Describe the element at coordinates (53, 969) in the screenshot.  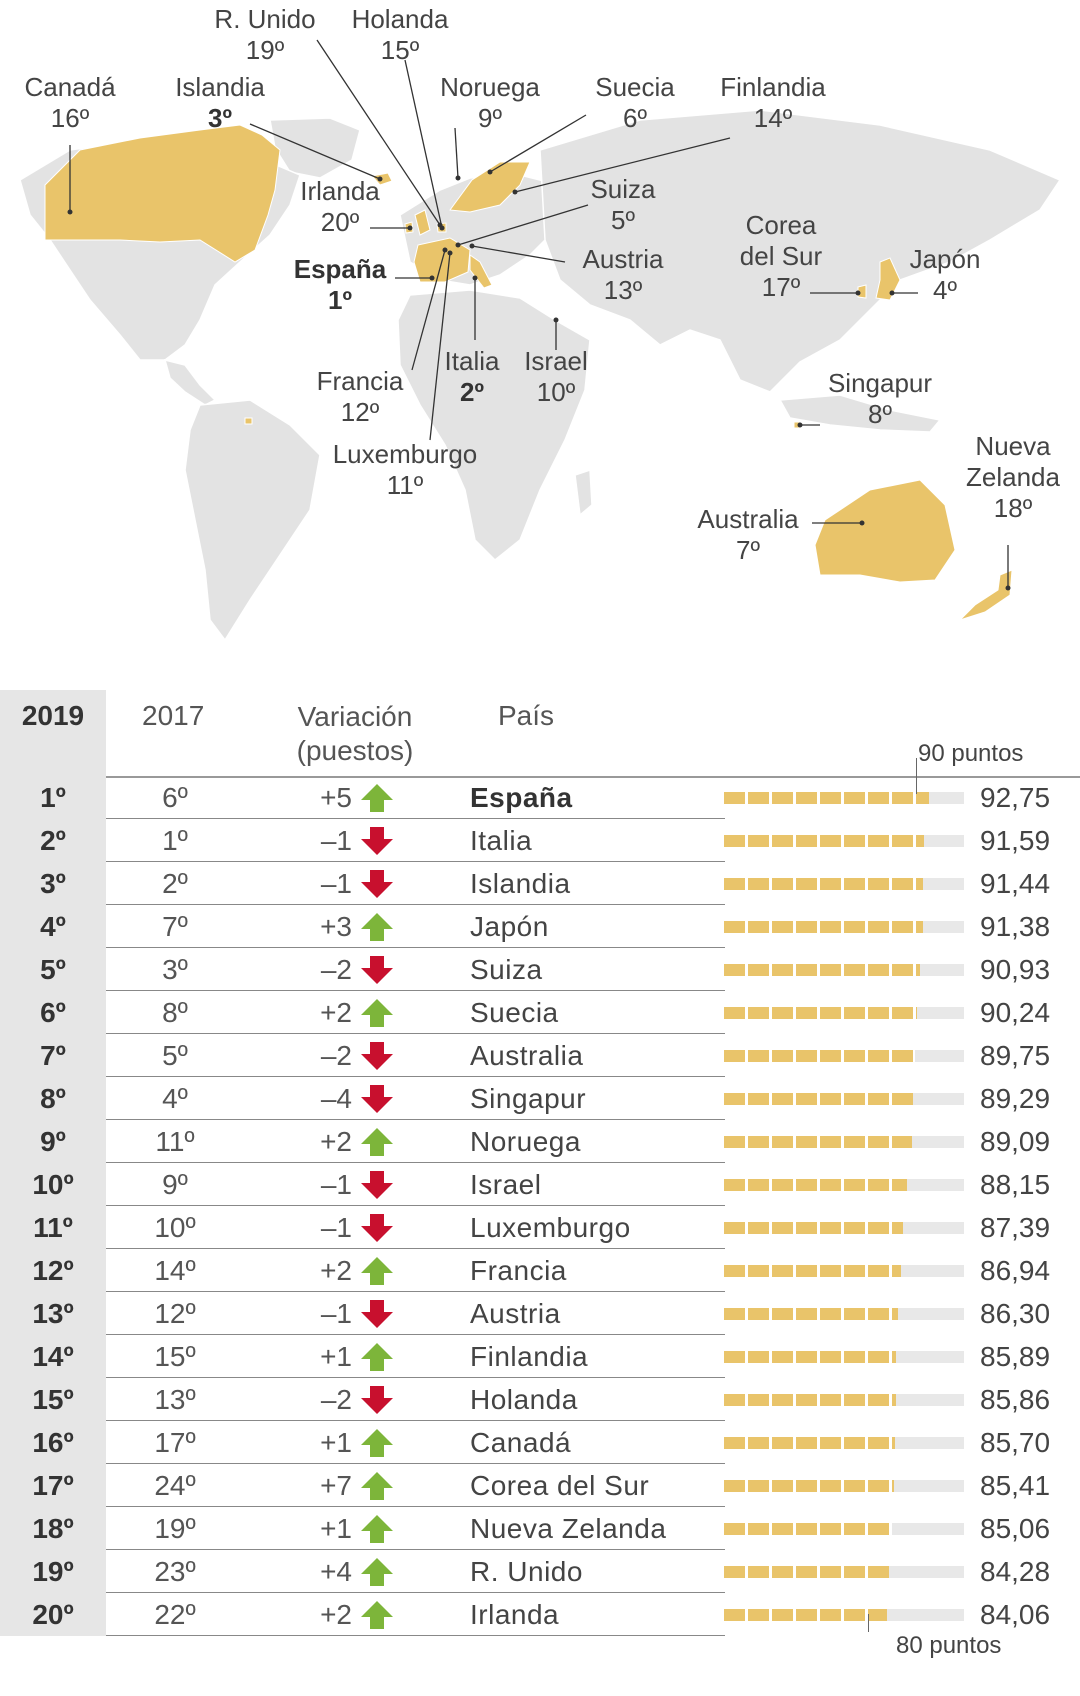
I see `rank-2019: 5º` at that location.